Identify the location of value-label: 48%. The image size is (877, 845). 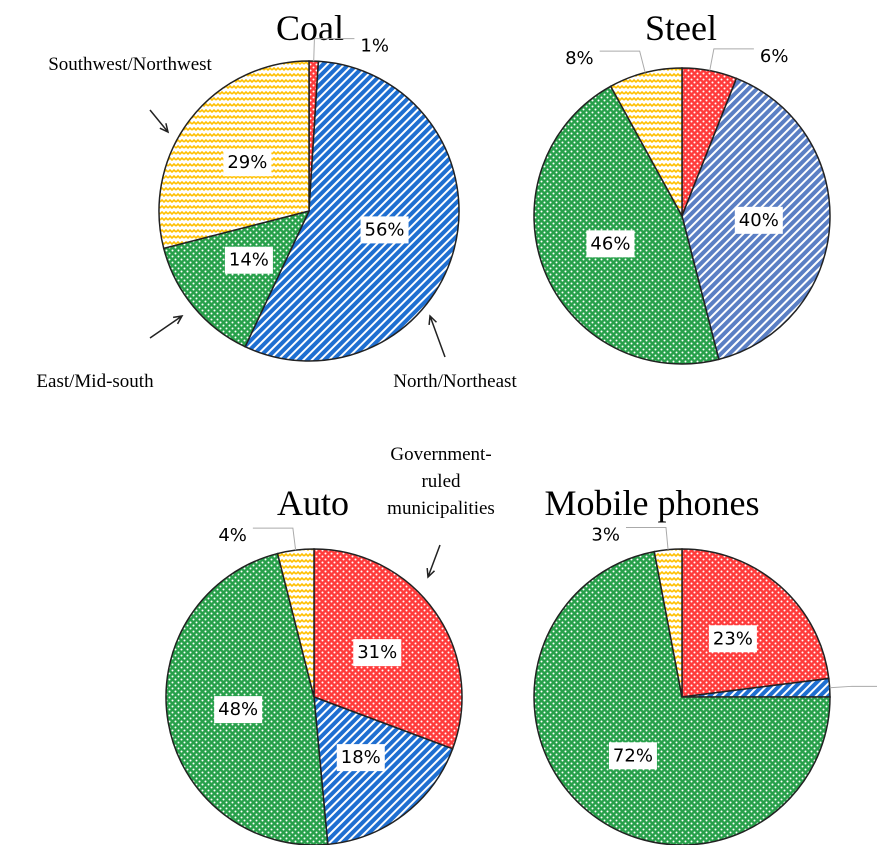
(238, 709).